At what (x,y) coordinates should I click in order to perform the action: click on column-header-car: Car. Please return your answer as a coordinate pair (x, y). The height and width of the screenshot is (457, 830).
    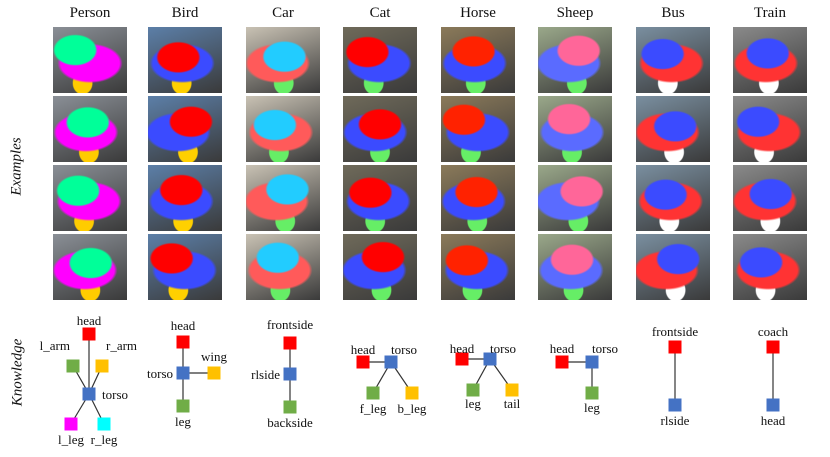
    Looking at the image, I should click on (283, 13).